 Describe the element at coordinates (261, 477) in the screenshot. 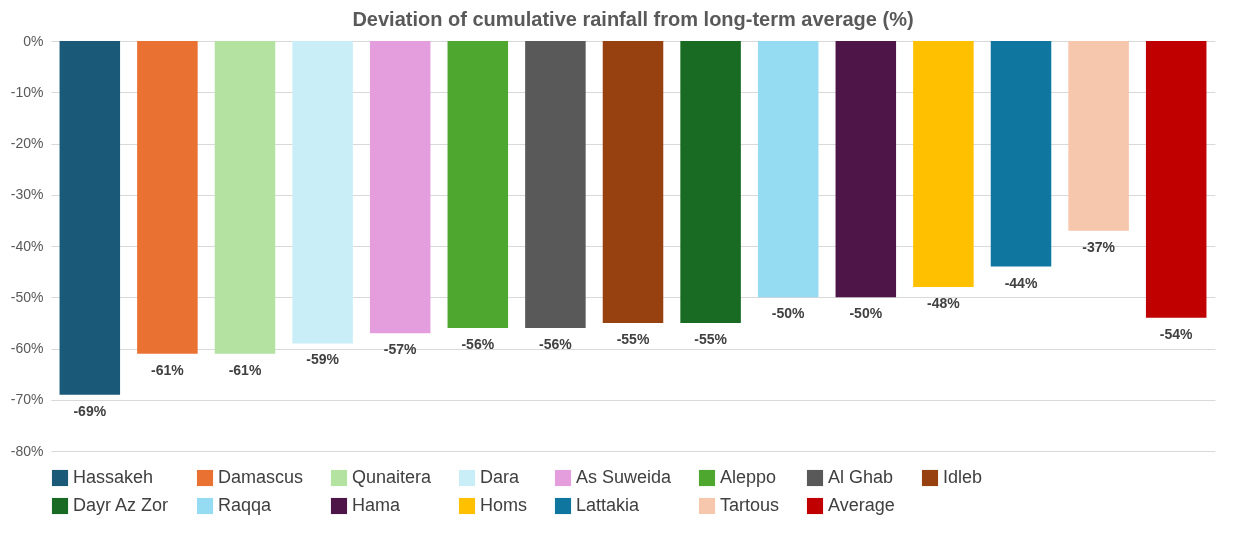

I see `legend-label: Damascus` at that location.